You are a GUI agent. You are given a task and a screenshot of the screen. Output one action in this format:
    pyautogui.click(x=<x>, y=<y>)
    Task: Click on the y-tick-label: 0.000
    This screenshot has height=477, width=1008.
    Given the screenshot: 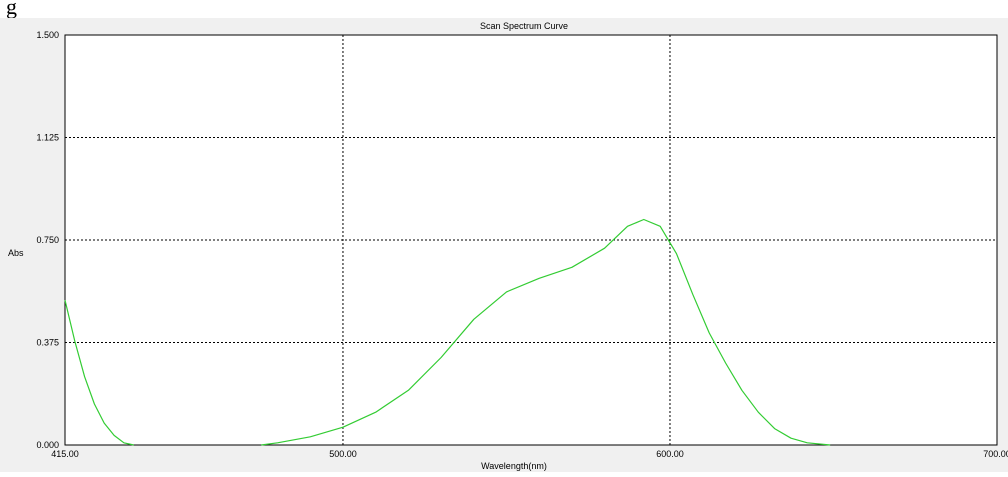 What is the action you would take?
    pyautogui.click(x=47, y=445)
    